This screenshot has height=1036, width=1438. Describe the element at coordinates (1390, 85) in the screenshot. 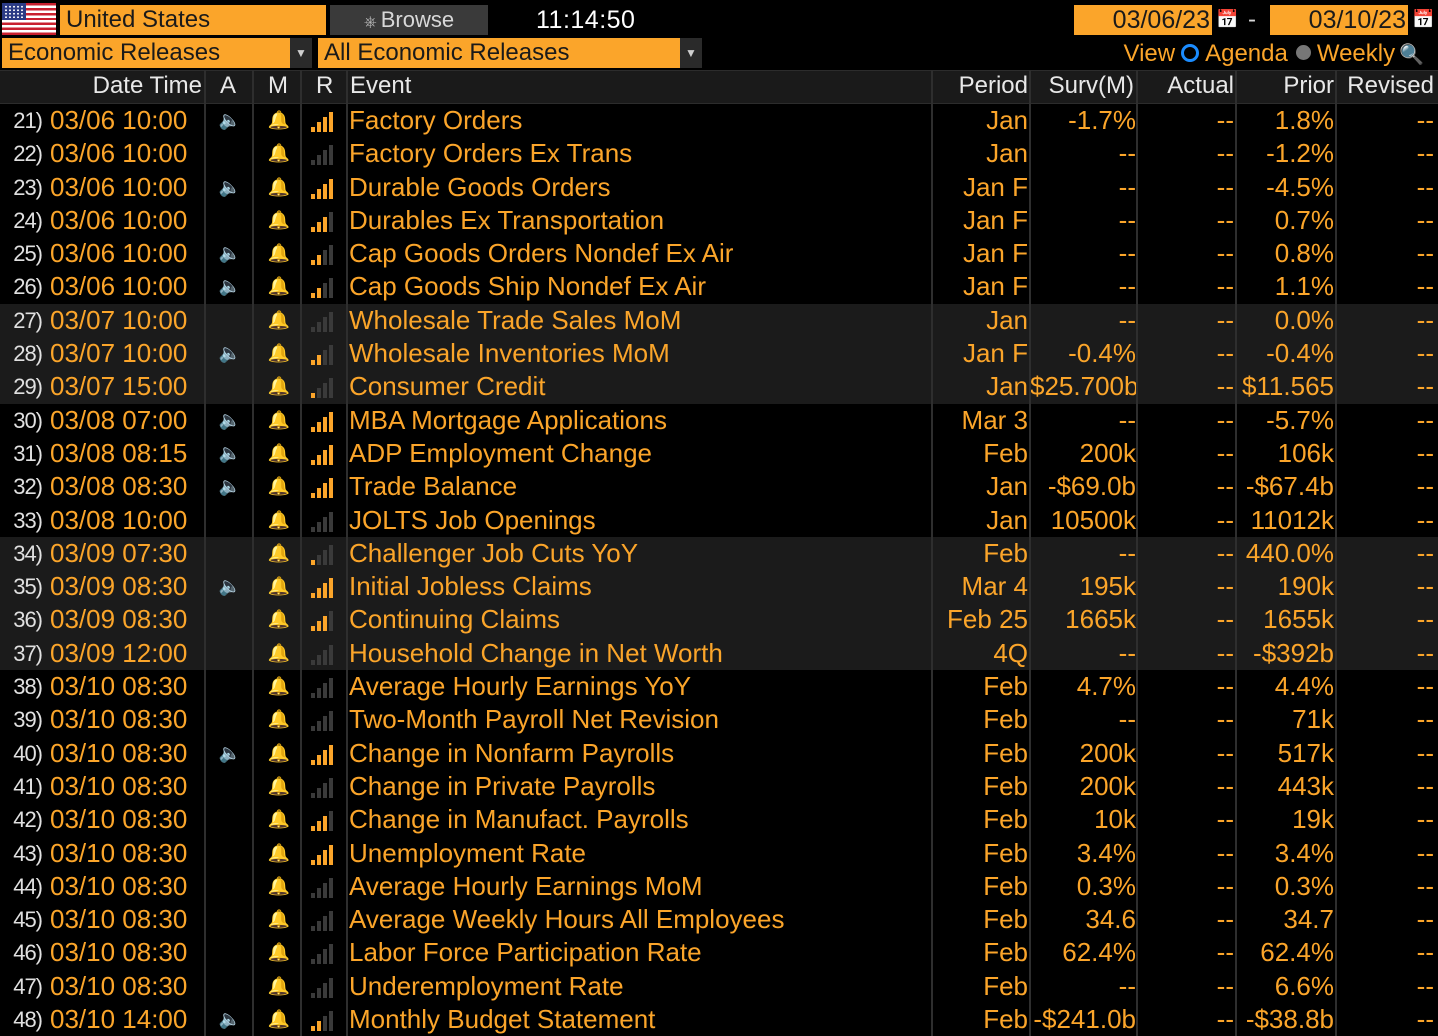

I see `col-revised: Revised` at that location.